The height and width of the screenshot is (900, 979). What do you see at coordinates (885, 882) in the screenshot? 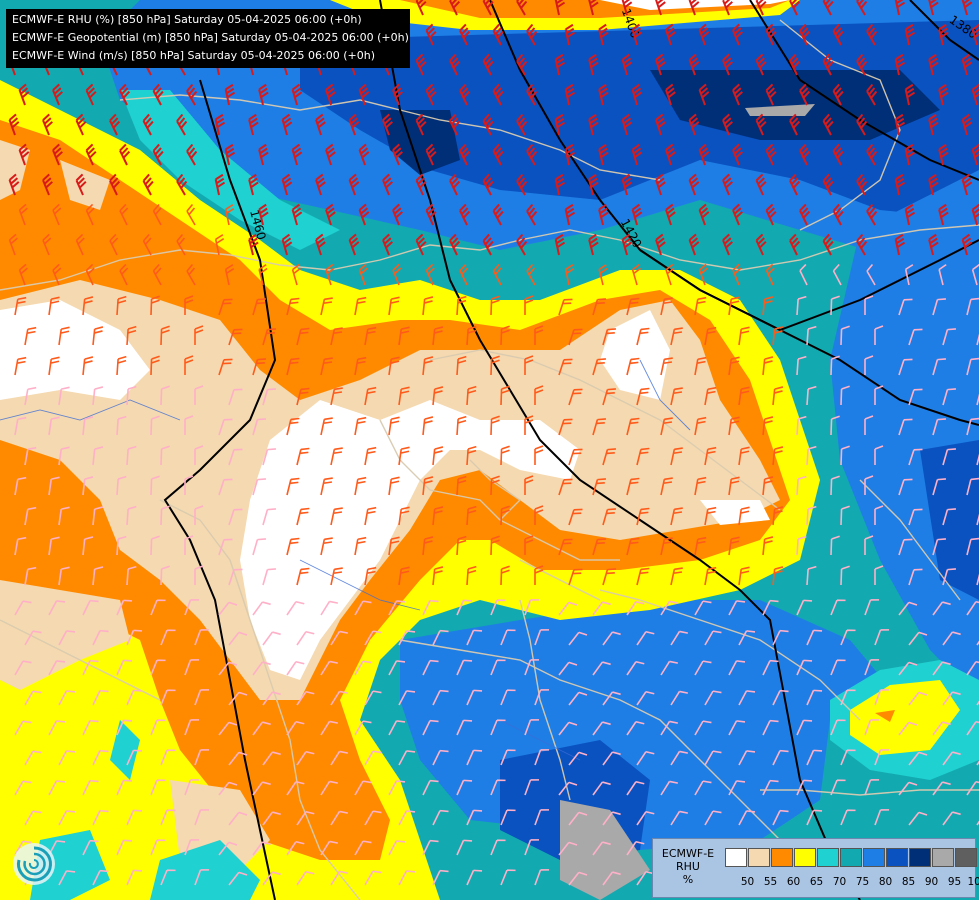
I see `legend-label: 80` at bounding box center [885, 882].